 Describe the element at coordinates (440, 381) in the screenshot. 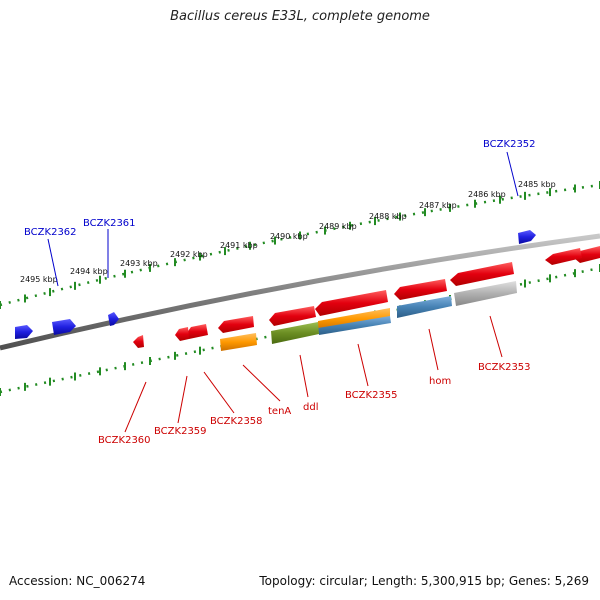

I see `gene-label-hom: hom` at that location.